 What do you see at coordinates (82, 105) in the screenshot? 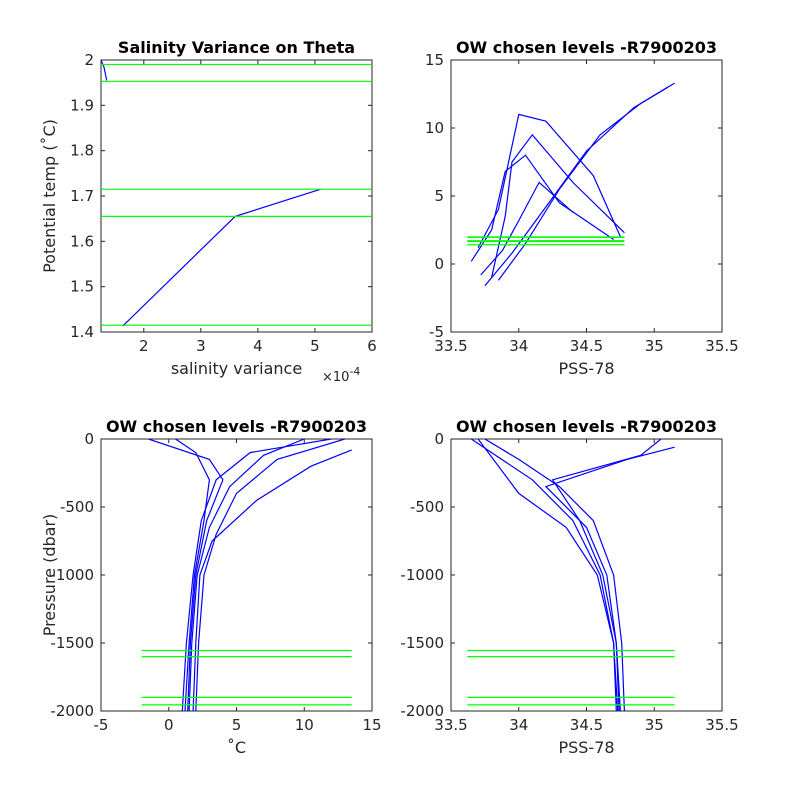
I see `y-tick-label: 1.9` at bounding box center [82, 105].